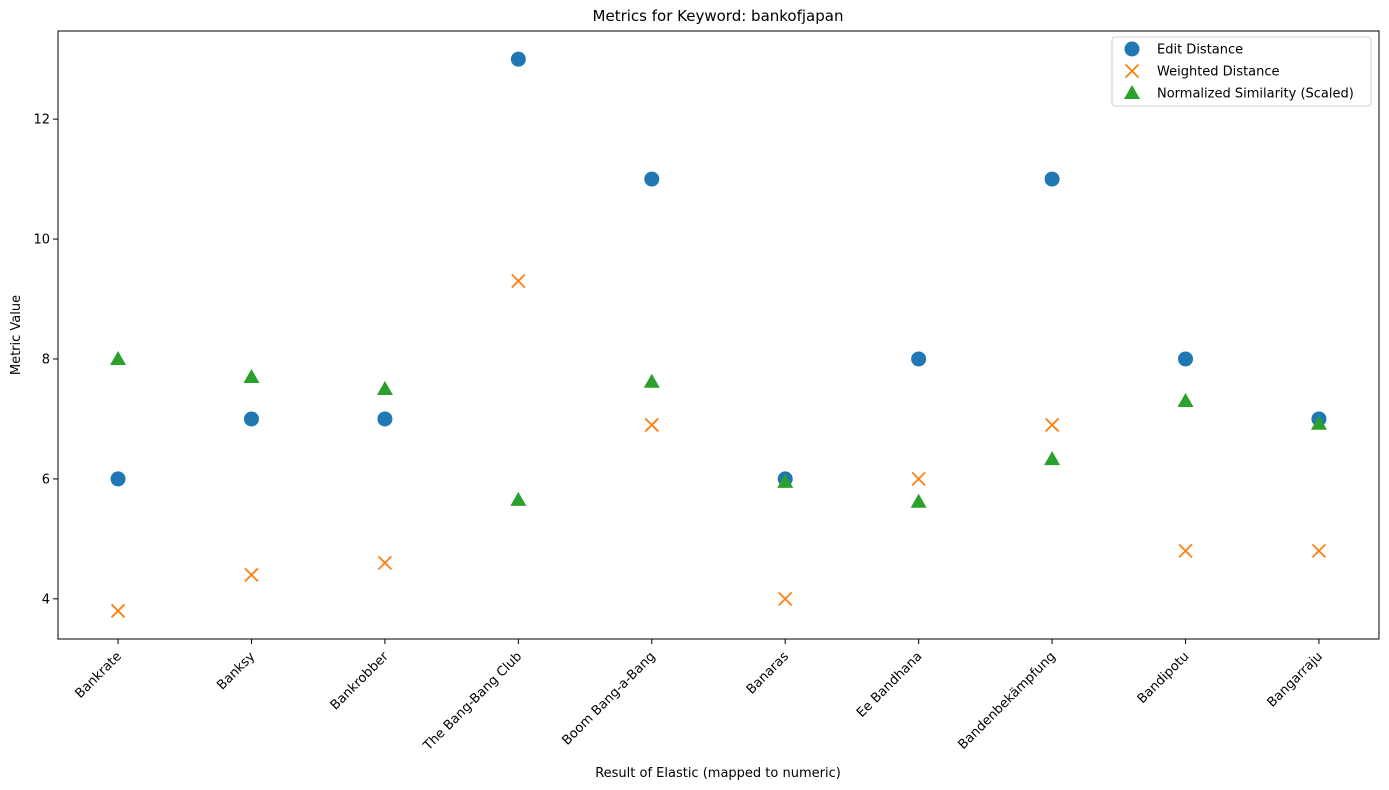  What do you see at coordinates (41, 240) in the screenshot?
I see `y-tick-label: 10` at bounding box center [41, 240].